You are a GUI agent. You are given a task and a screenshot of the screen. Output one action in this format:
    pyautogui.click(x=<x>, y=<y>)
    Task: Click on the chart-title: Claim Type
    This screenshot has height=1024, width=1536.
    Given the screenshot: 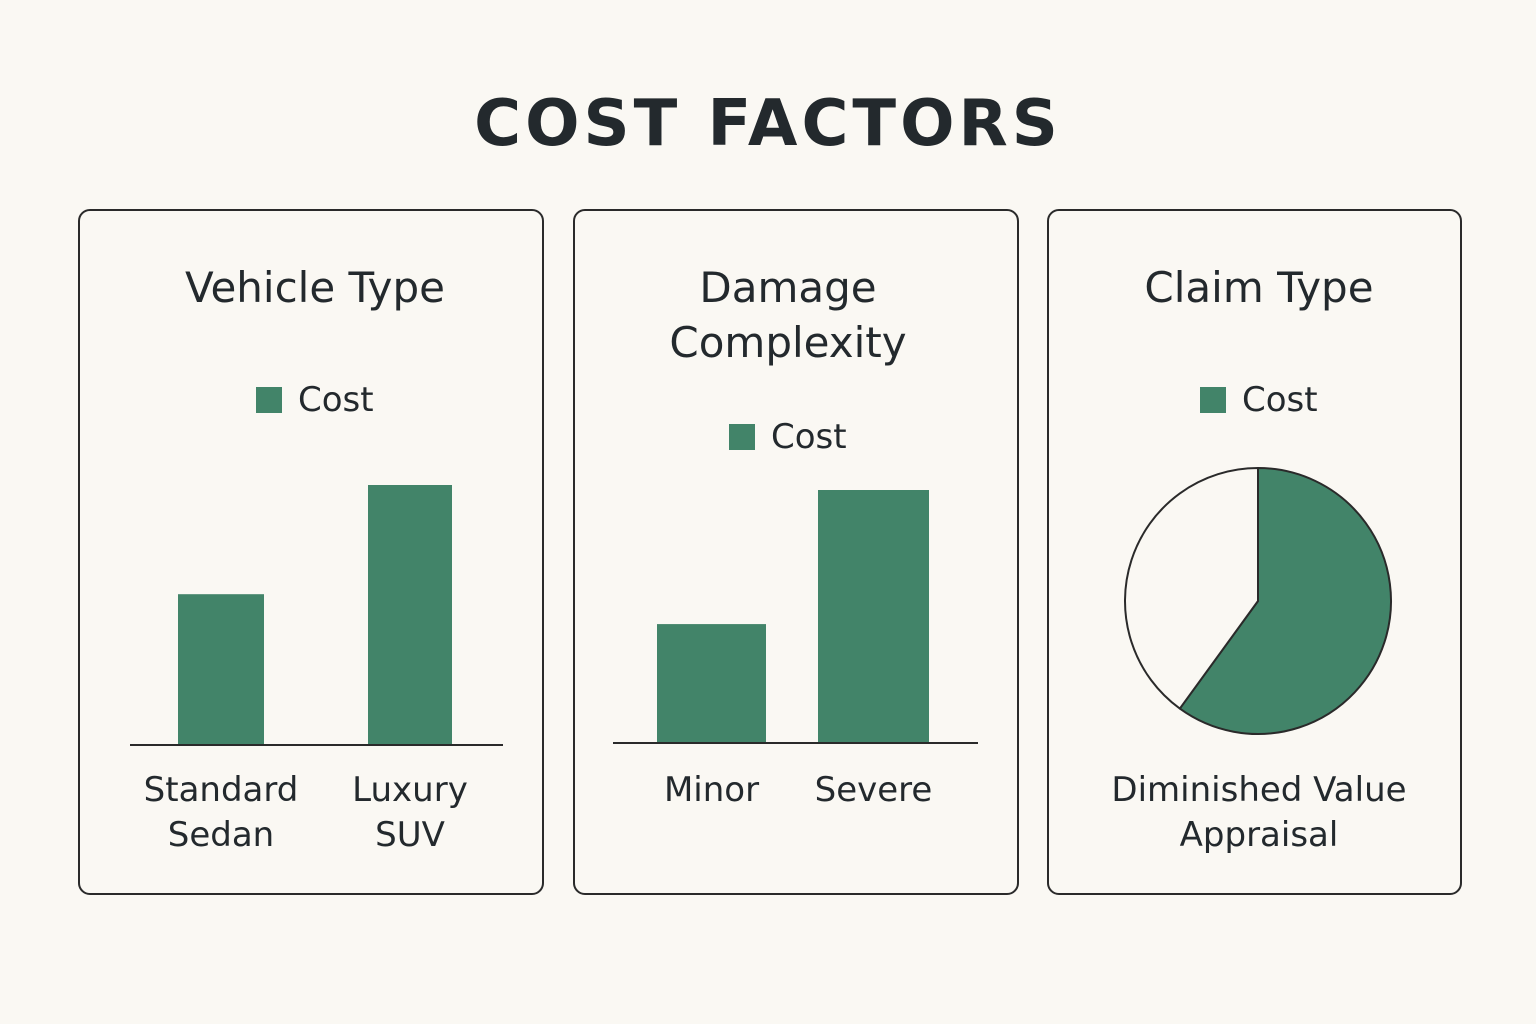 What is the action you would take?
    pyautogui.click(x=1258, y=287)
    